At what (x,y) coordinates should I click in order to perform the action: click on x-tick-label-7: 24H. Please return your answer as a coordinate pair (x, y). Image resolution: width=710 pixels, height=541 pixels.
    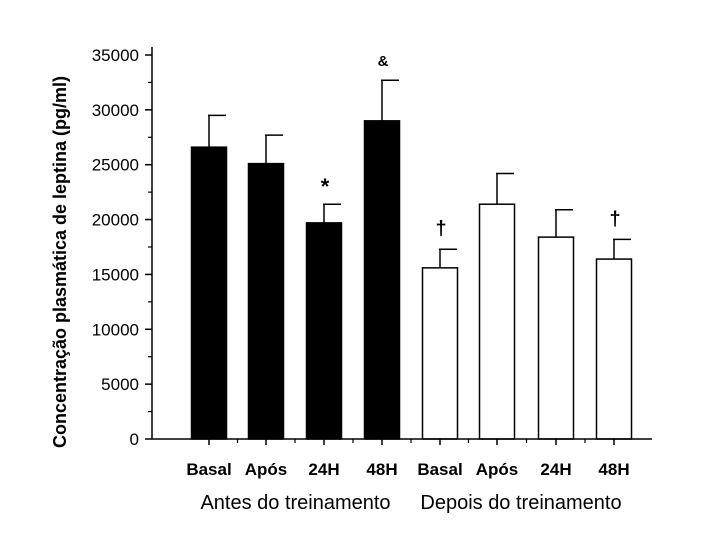
    Looking at the image, I should click on (555, 469).